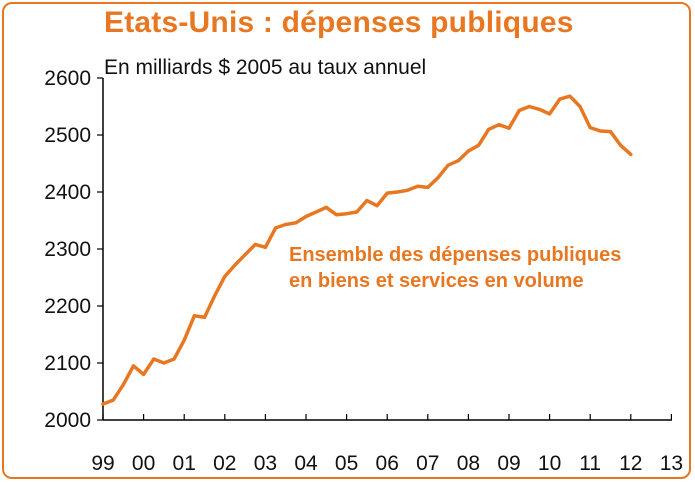  Describe the element at coordinates (143, 463) in the screenshot. I see `x-tick-label: 00` at that location.